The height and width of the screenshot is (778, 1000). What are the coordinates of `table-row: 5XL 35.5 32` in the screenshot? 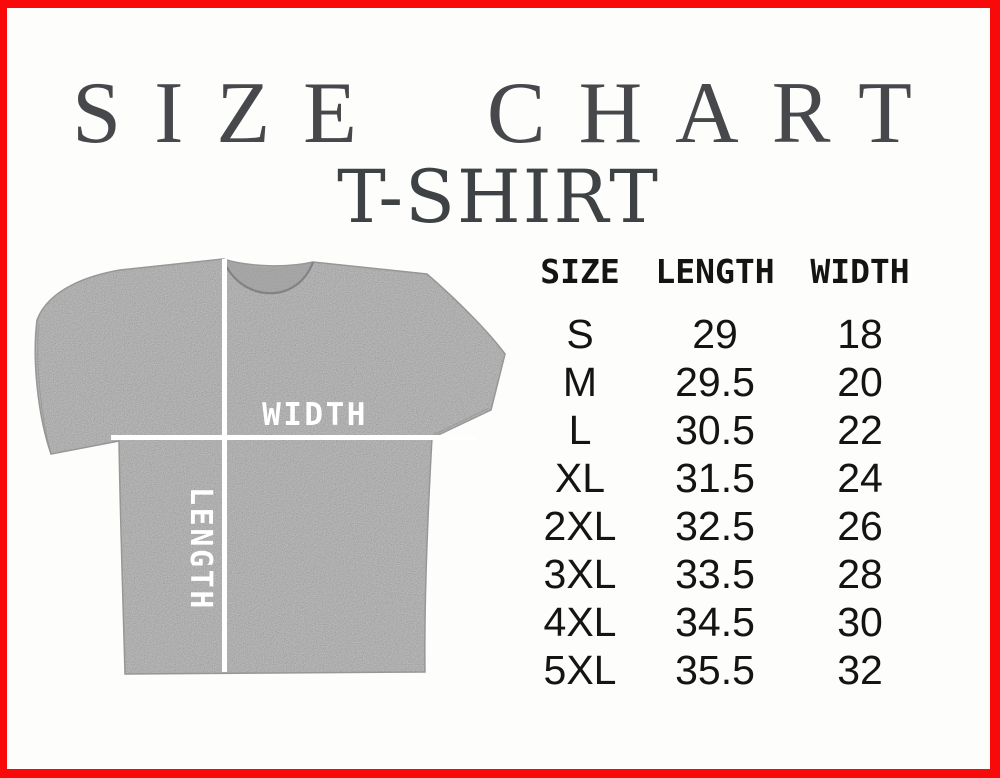 It's located at (732, 670).